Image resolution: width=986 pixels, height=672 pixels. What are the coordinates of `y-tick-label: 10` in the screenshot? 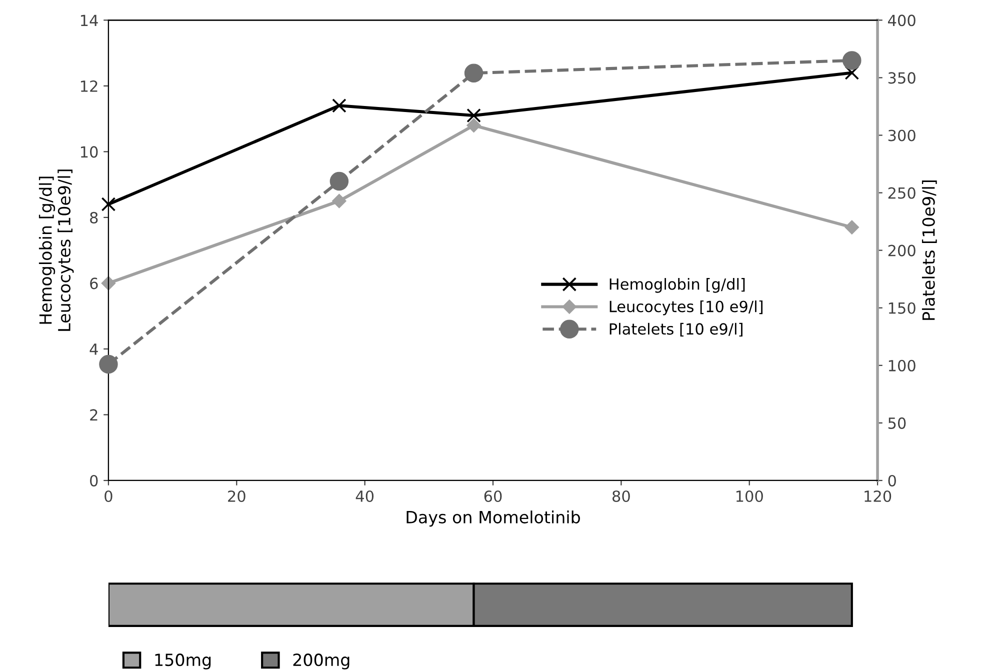 It's located at (89, 152).